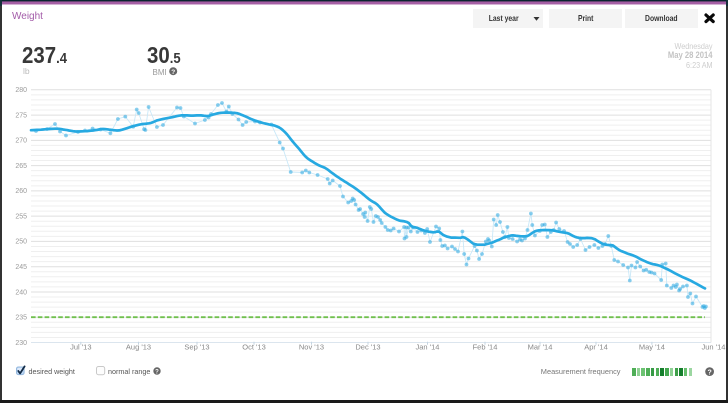 The image size is (728, 403). I want to click on svg-text: 245, so click(21, 267).